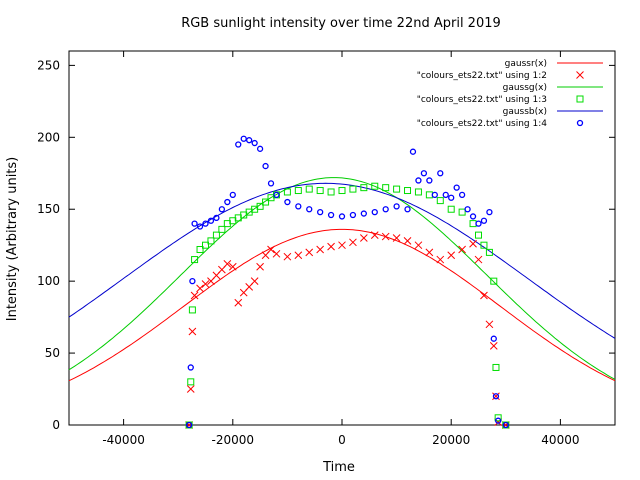  What do you see at coordinates (52, 353) in the screenshot?
I see `y-tick-label: 50` at bounding box center [52, 353].